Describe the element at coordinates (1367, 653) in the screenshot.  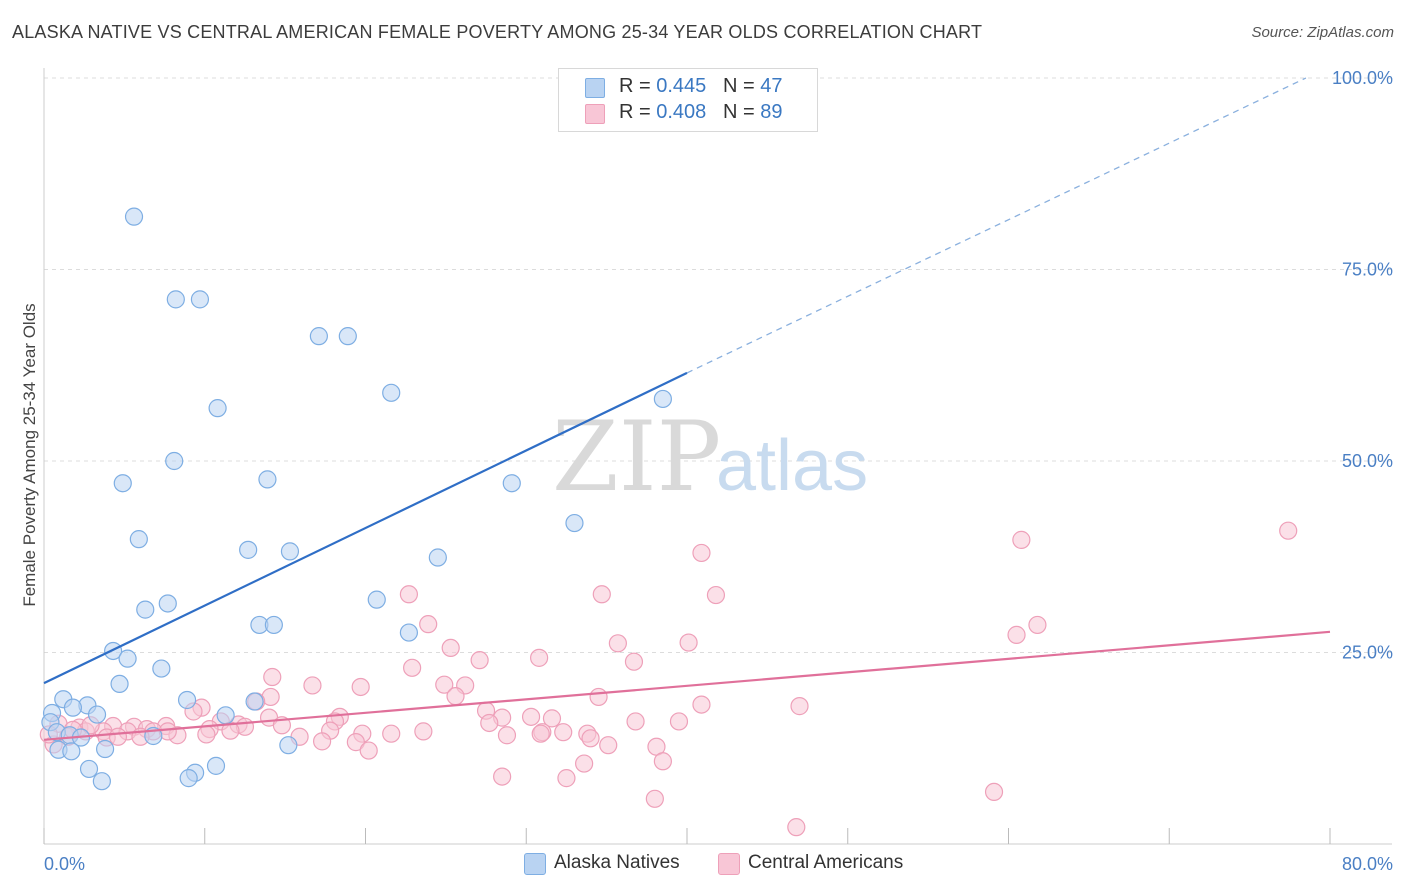
I see `y-tick-label: 25.0%` at that location.